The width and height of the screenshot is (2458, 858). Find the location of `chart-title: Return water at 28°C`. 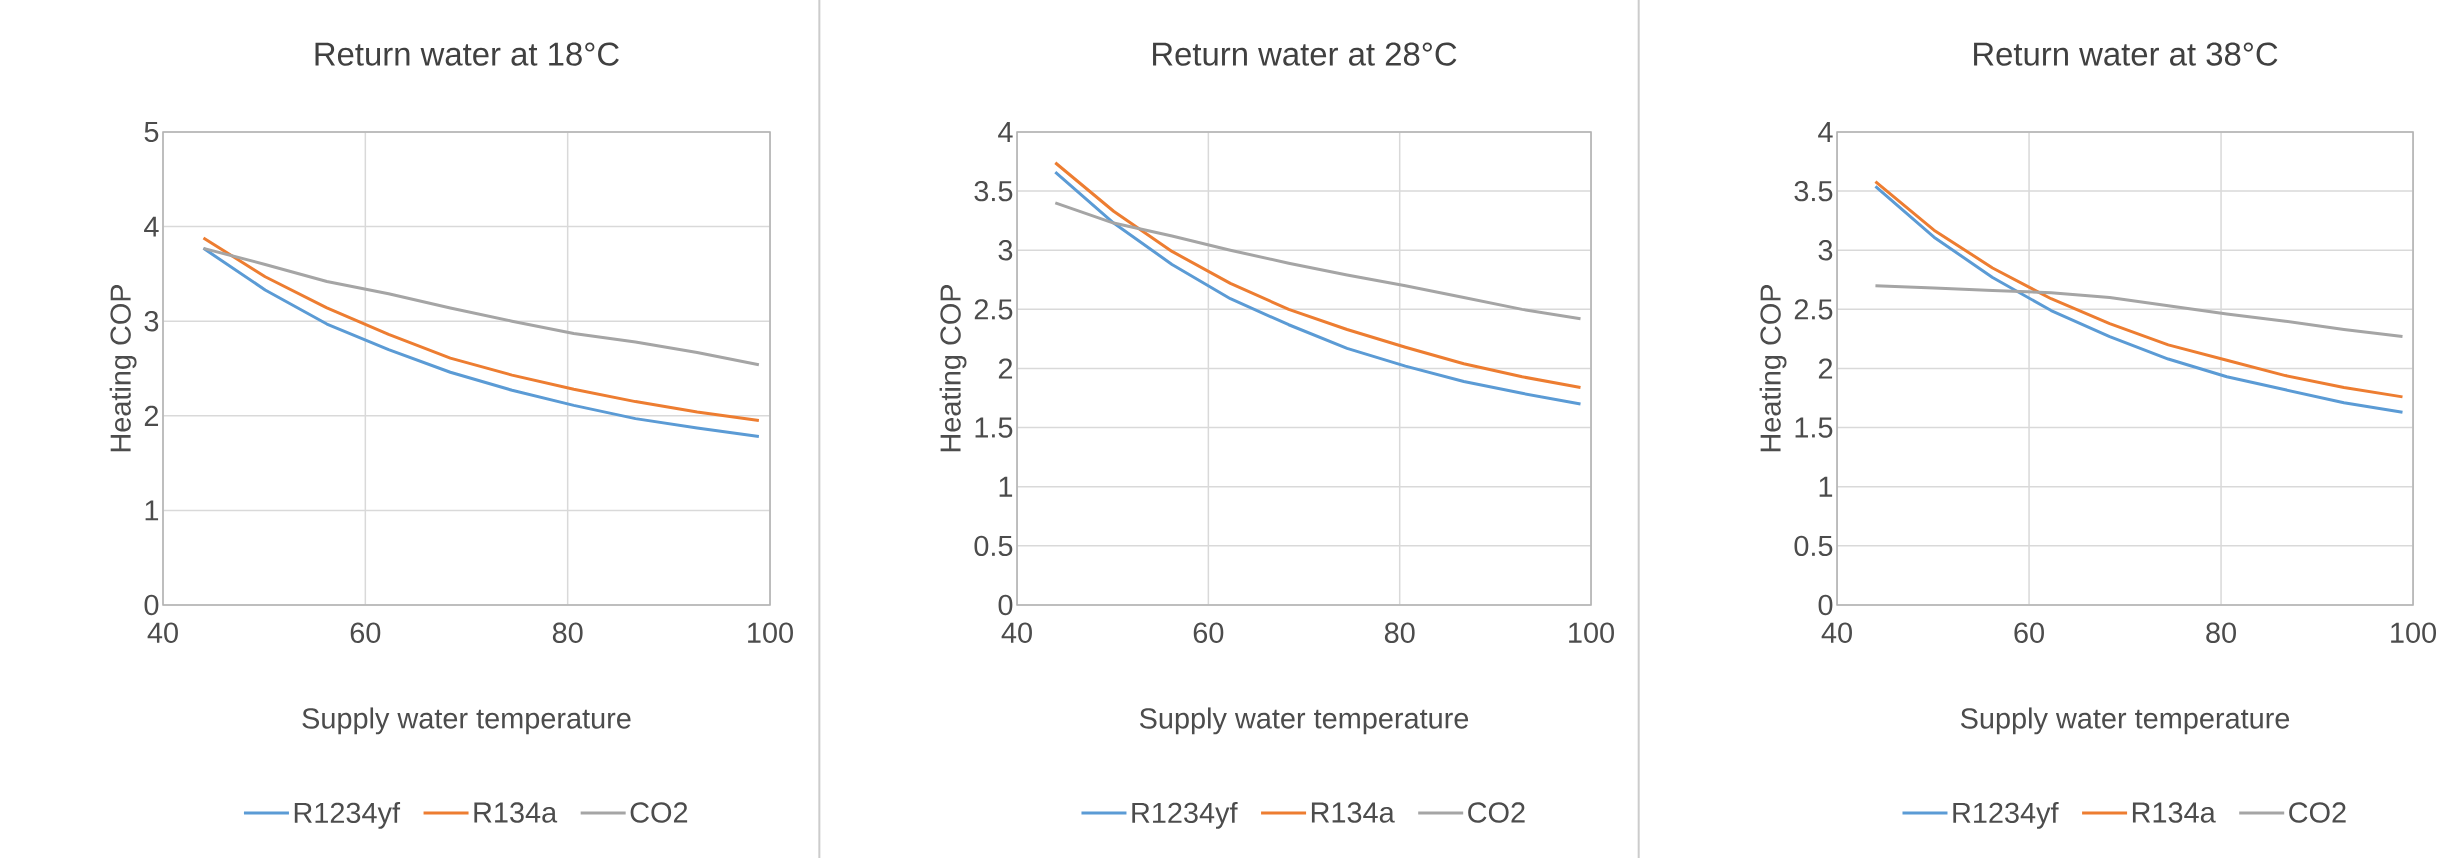

chart-title: Return water at 28°C is located at coordinates (1305, 54).